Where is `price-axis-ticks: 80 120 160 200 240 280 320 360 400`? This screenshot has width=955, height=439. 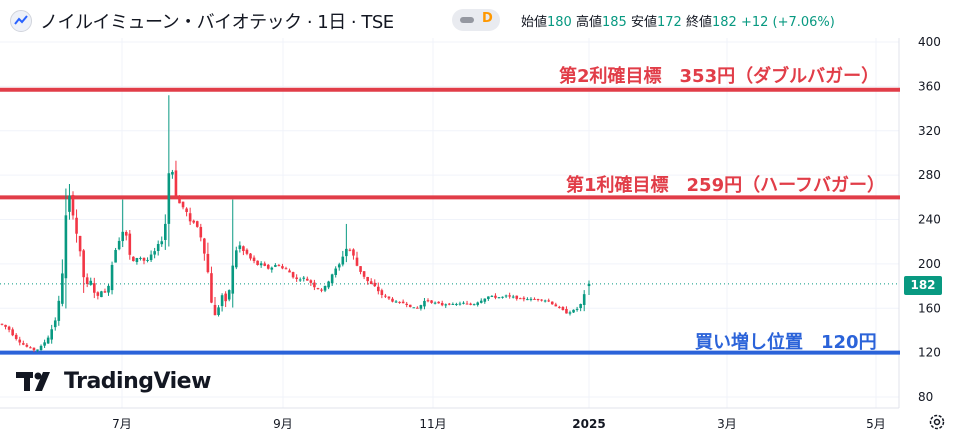 price-axis-ticks: 80 120 160 200 240 280 320 360 400 is located at coordinates (929, 219).